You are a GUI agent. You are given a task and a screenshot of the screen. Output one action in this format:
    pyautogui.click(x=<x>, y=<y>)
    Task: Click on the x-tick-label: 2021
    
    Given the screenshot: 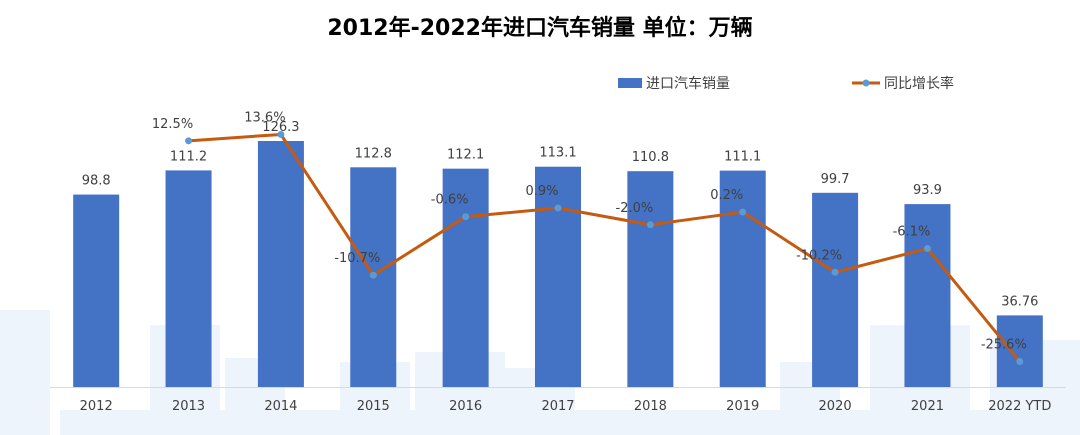 What is the action you would take?
    pyautogui.click(x=927, y=406)
    